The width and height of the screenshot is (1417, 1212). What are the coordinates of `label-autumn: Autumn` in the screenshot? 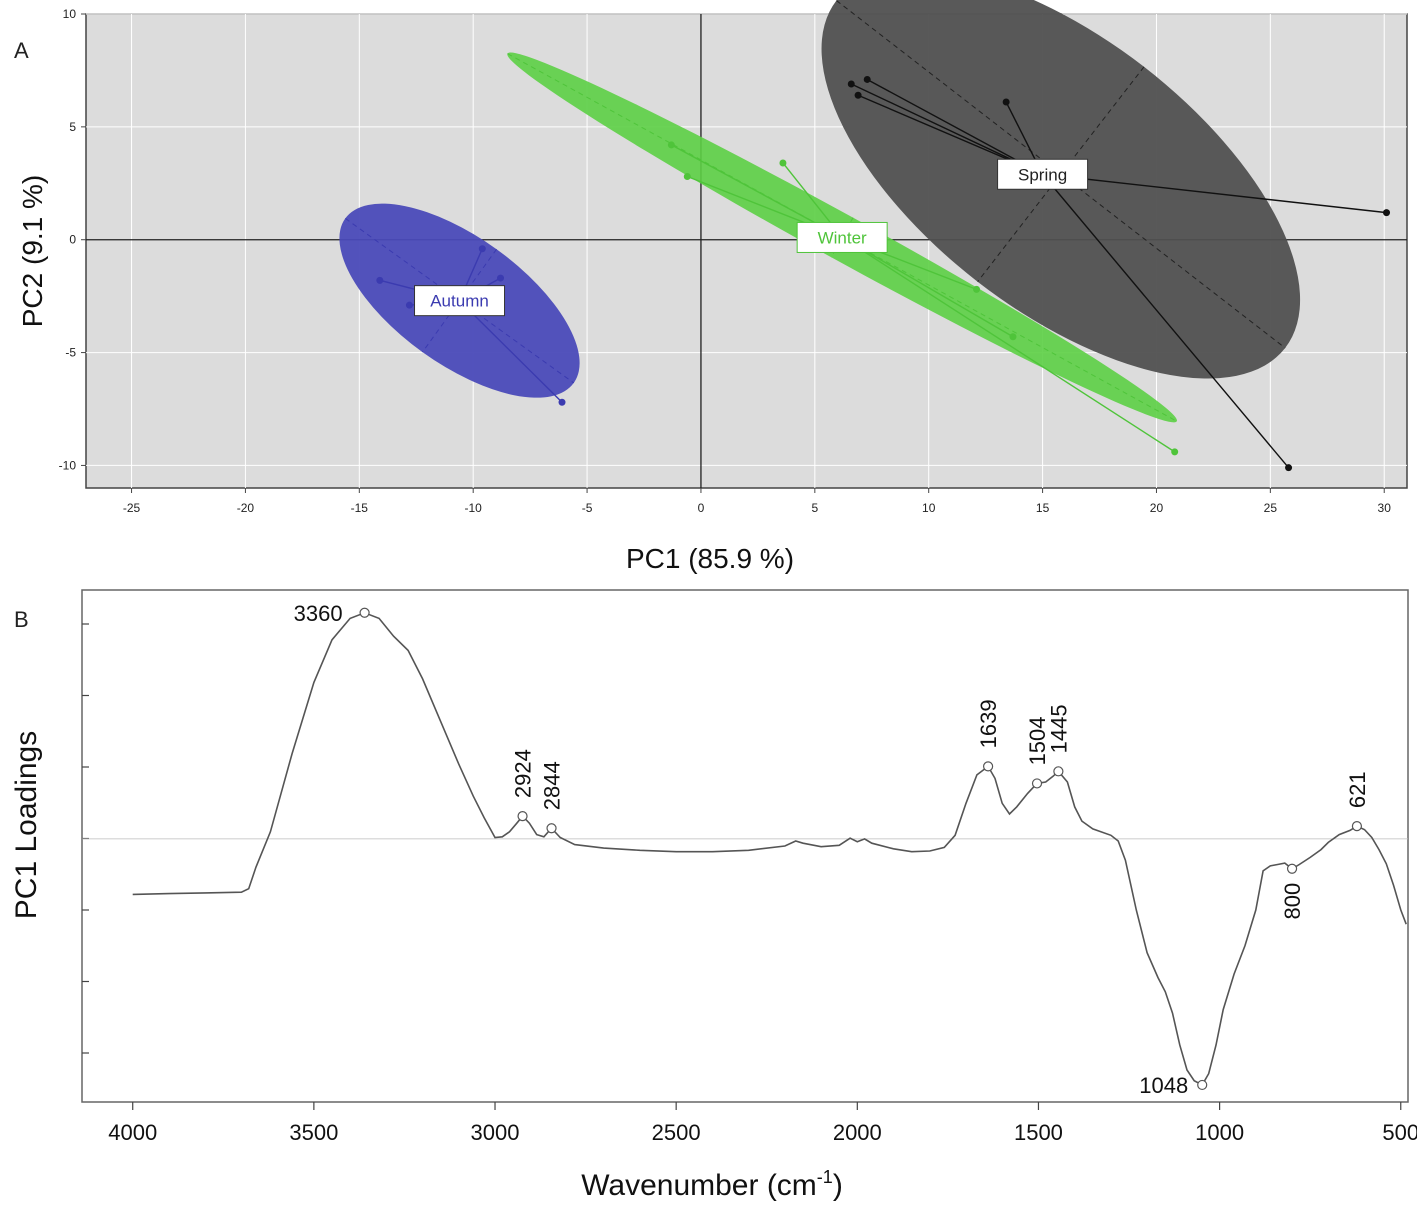 It's located at (459, 301).